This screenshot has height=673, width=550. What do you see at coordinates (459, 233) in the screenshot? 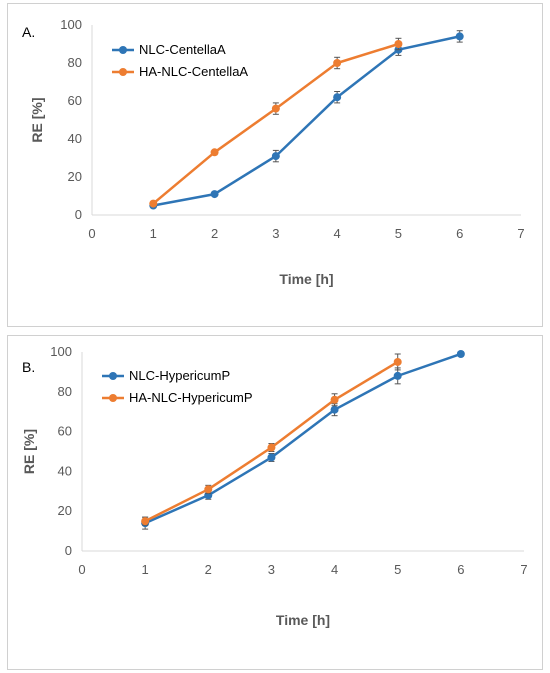
I see `chart-a-x-tick-label: 6` at bounding box center [459, 233].